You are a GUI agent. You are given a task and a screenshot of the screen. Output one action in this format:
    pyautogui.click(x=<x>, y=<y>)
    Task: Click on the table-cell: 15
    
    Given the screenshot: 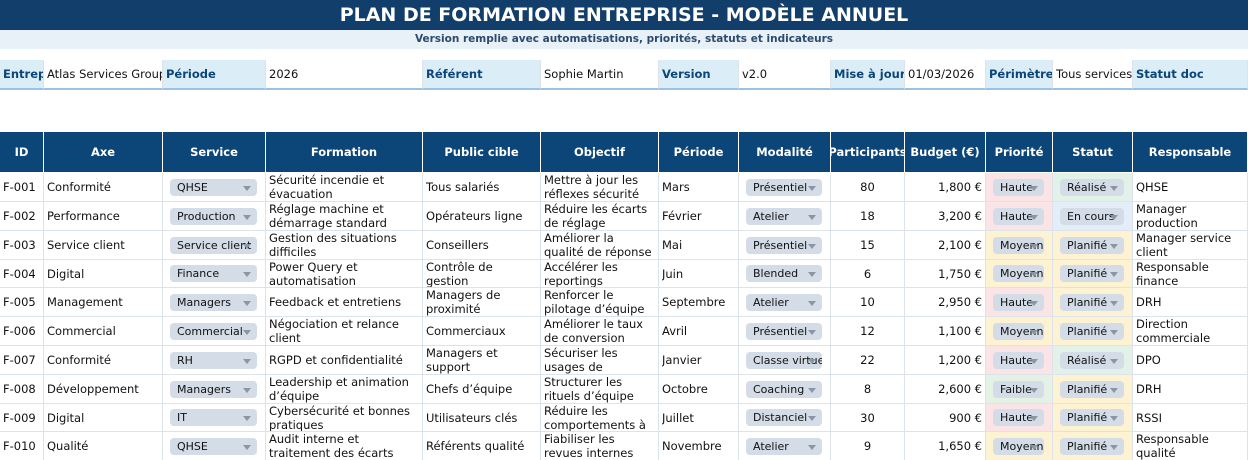 What is the action you would take?
    pyautogui.click(x=868, y=245)
    